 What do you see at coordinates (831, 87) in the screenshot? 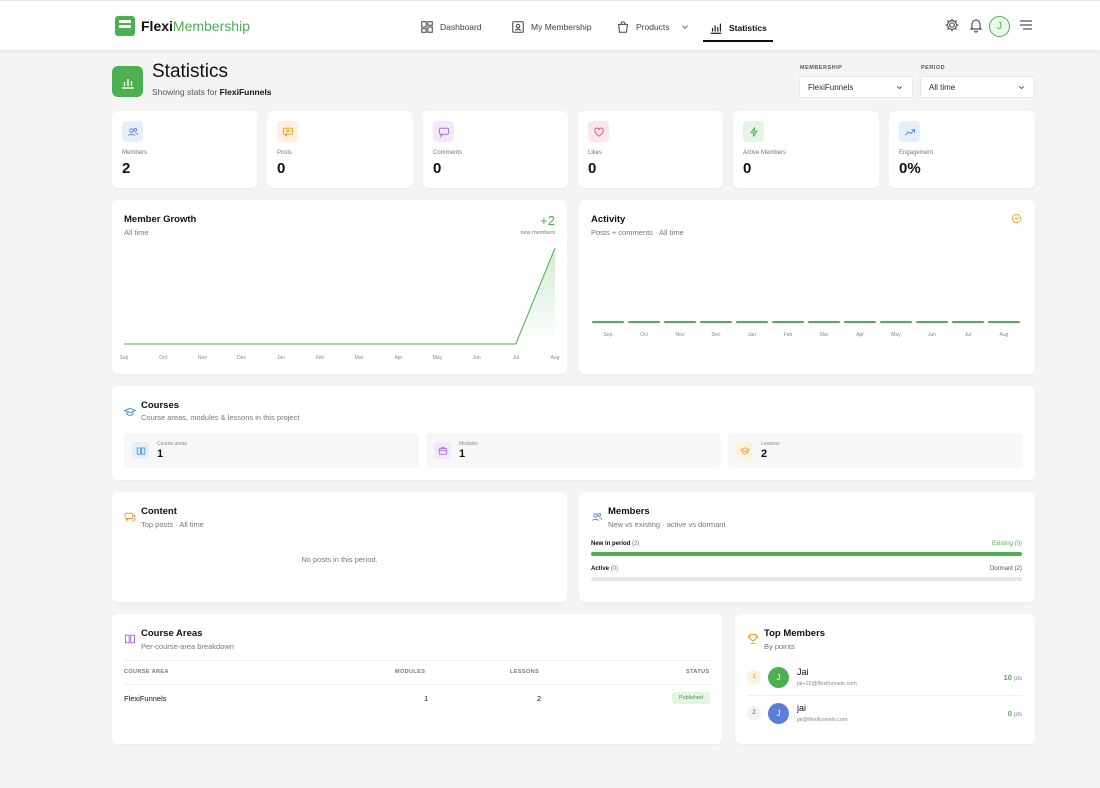
I see `membership-select-value: FlexiFunnels` at bounding box center [831, 87].